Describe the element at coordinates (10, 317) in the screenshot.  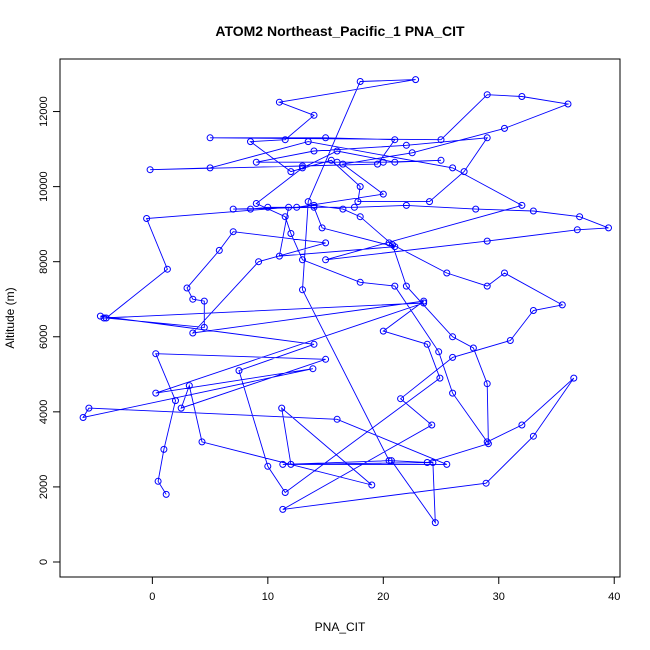
I see `y-axis-label: Altitude (m)` at that location.